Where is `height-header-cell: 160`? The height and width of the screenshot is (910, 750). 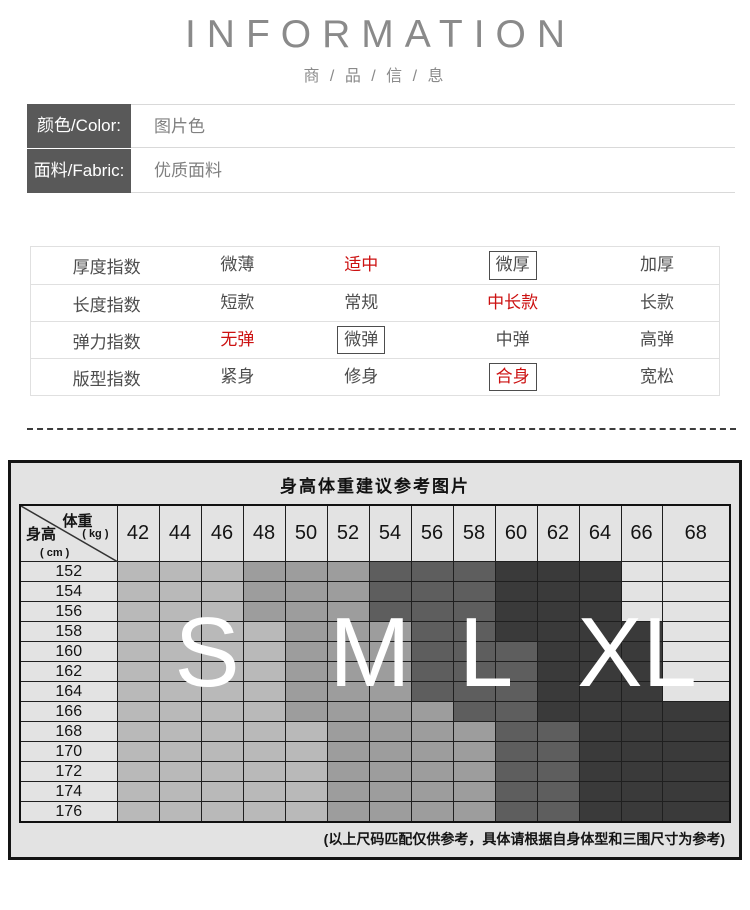
height-header-cell: 160 is located at coordinates (68, 651).